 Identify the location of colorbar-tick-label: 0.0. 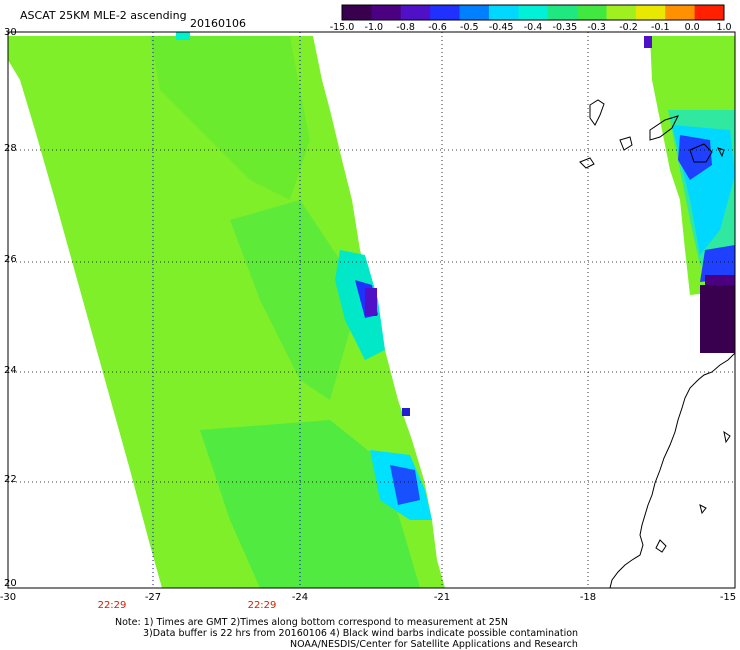
(692, 27).